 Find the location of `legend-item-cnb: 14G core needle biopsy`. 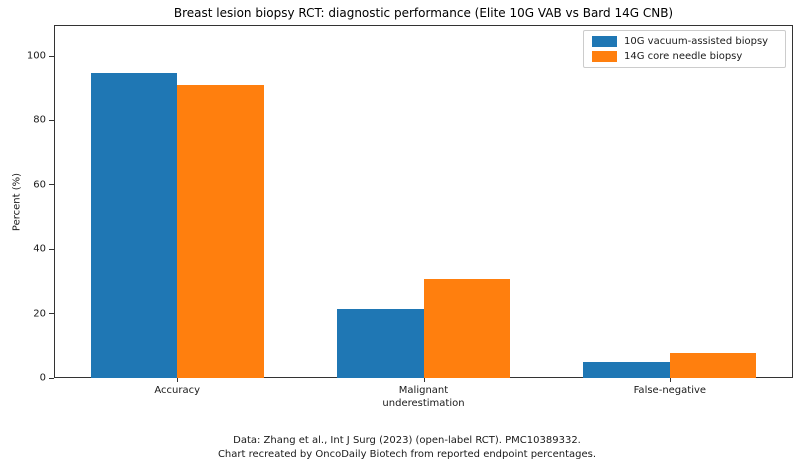

legend-item-cnb: 14G core needle biopsy is located at coordinates (684, 56).